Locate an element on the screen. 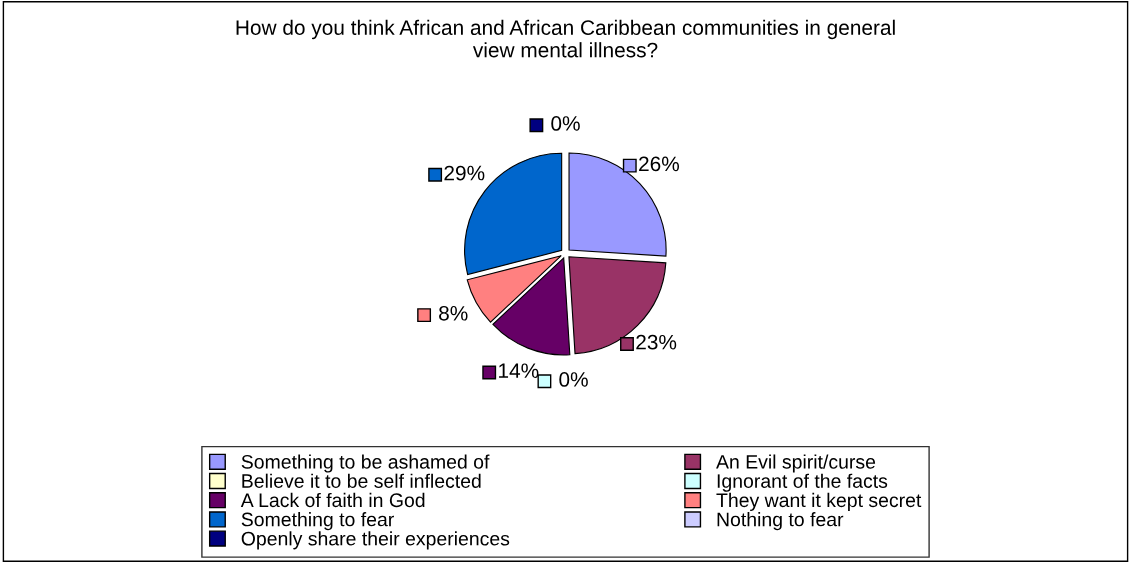 The width and height of the screenshot is (1131, 563). legend-label: An Evil spirit/curse is located at coordinates (796, 463).